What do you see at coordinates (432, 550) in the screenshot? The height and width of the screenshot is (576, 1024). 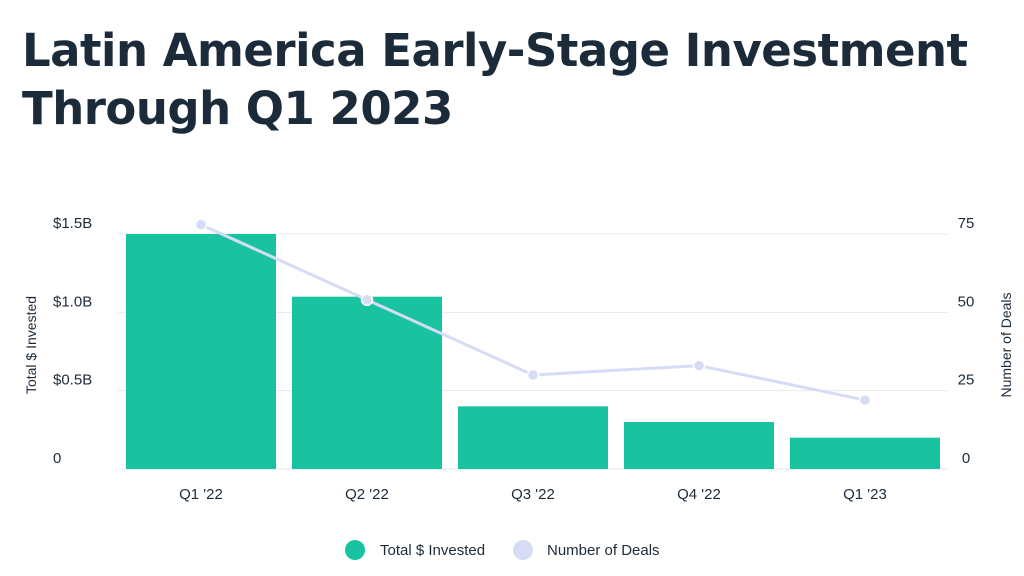 I see `legend-label-invested: Total $ Invested` at bounding box center [432, 550].